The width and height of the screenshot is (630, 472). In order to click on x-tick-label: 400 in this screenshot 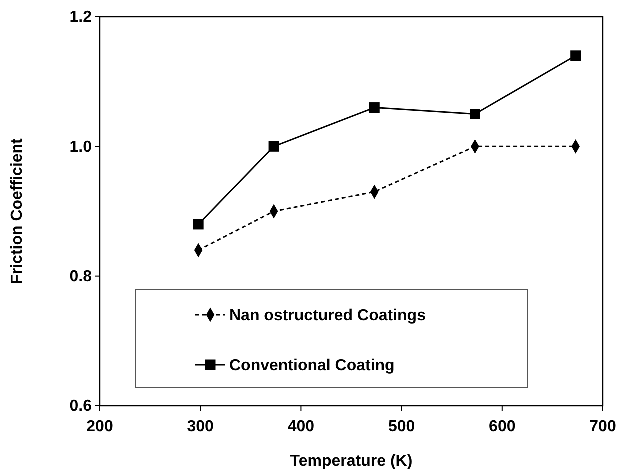, I will do `click(301, 427)`.